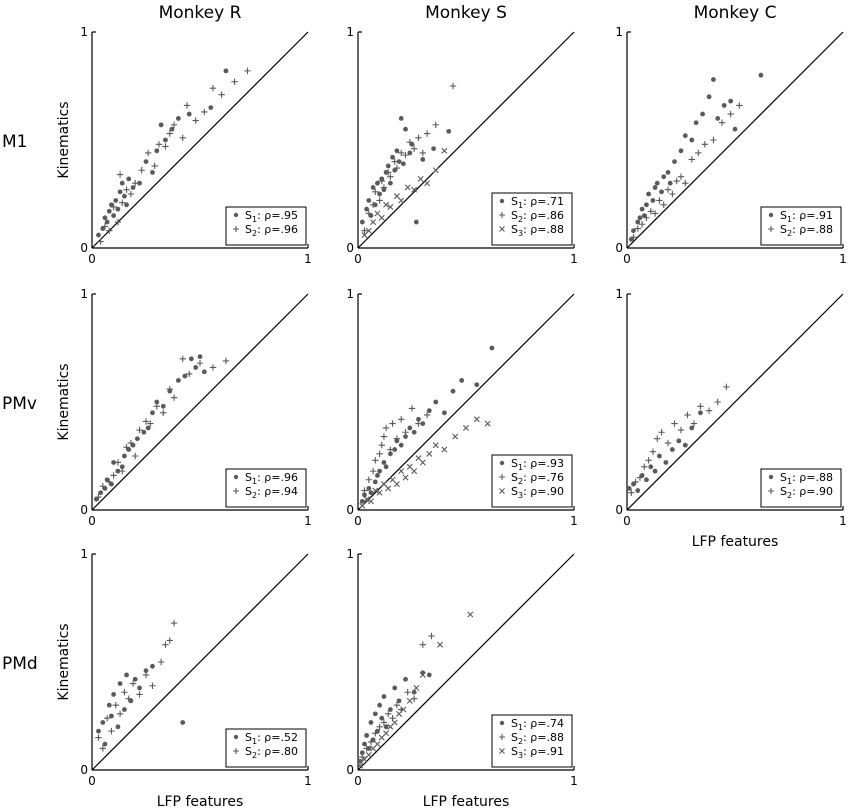  Describe the element at coordinates (537, 202) in the screenshot. I see `legend-label-S1: S1: ρ=.71` at that location.